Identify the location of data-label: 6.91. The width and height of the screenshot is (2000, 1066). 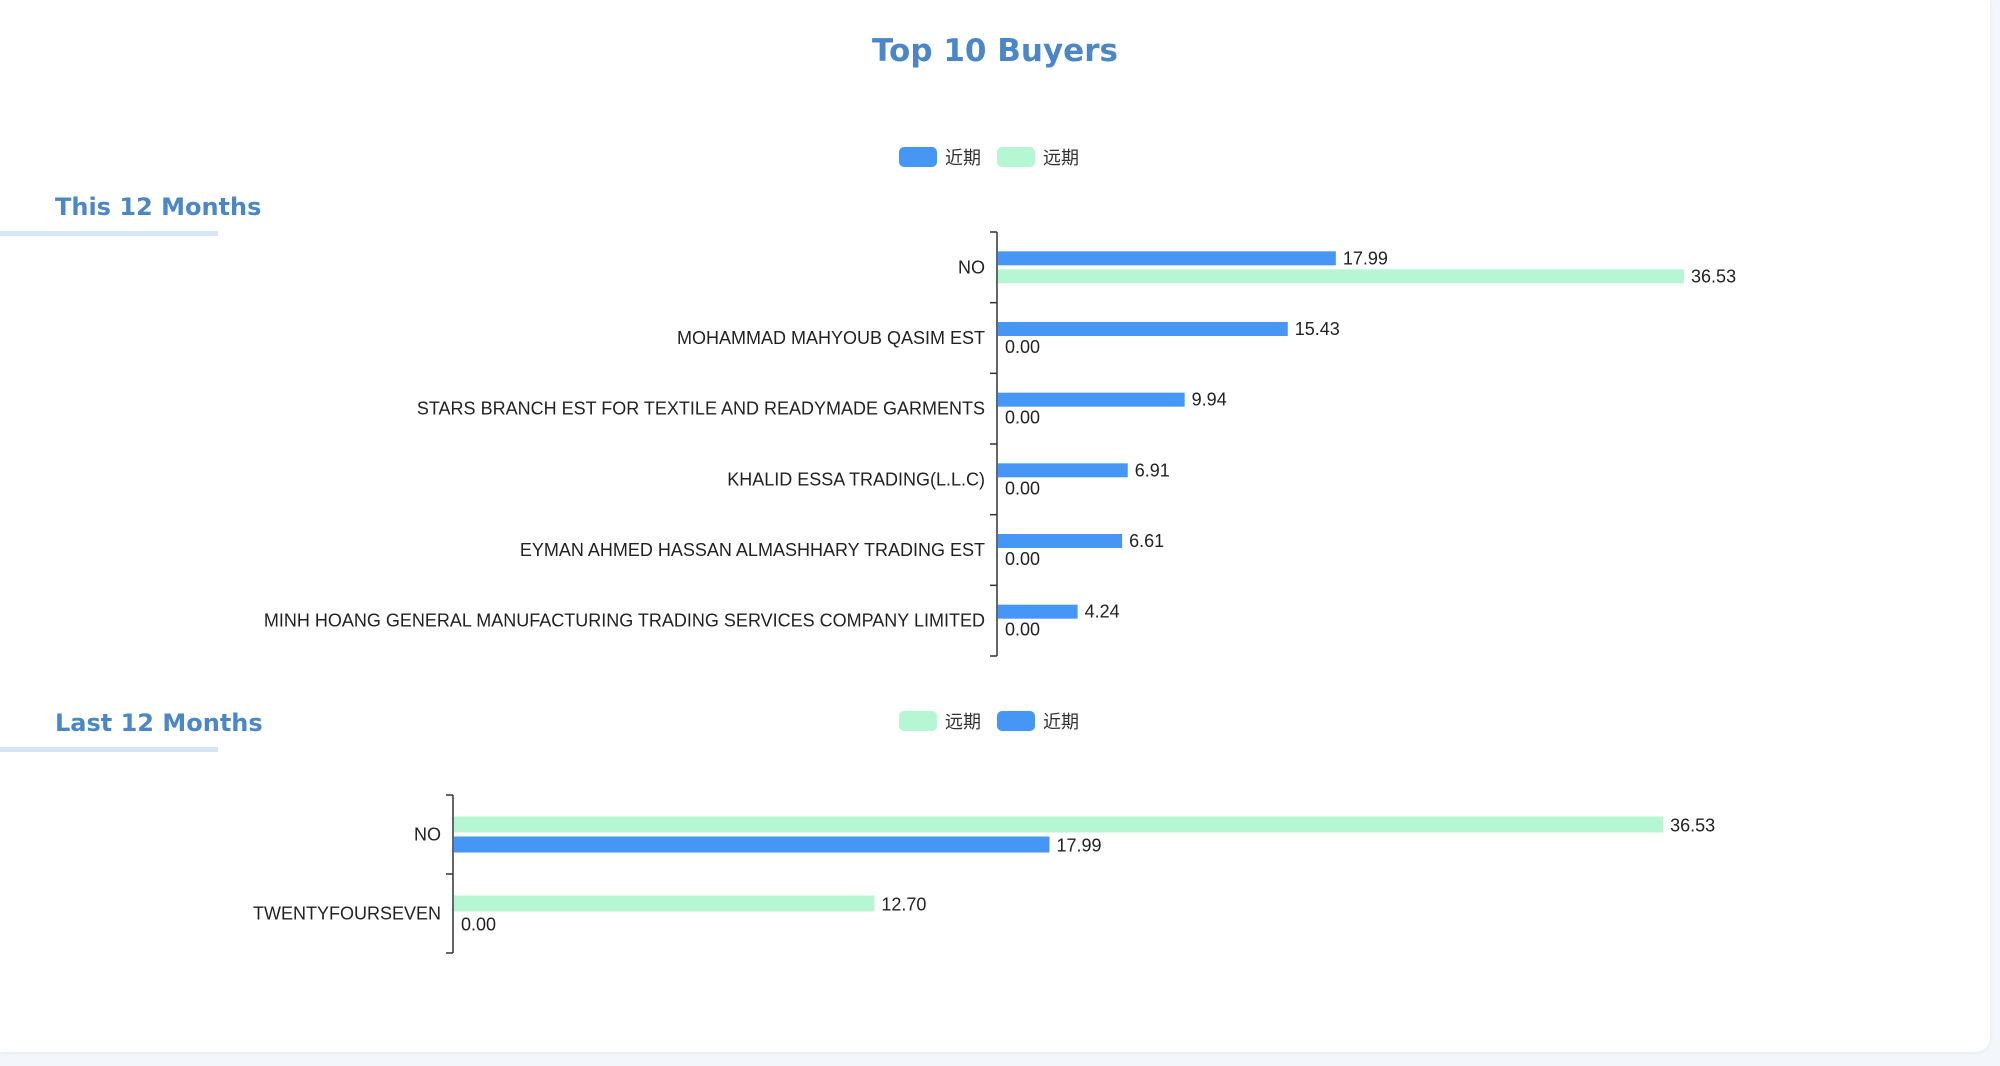
(1152, 470).